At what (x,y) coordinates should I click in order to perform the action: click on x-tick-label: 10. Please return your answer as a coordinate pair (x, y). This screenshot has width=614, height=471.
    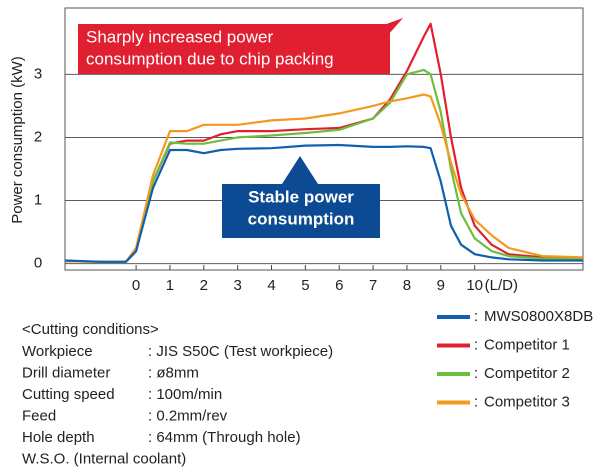
    Looking at the image, I should click on (474, 285).